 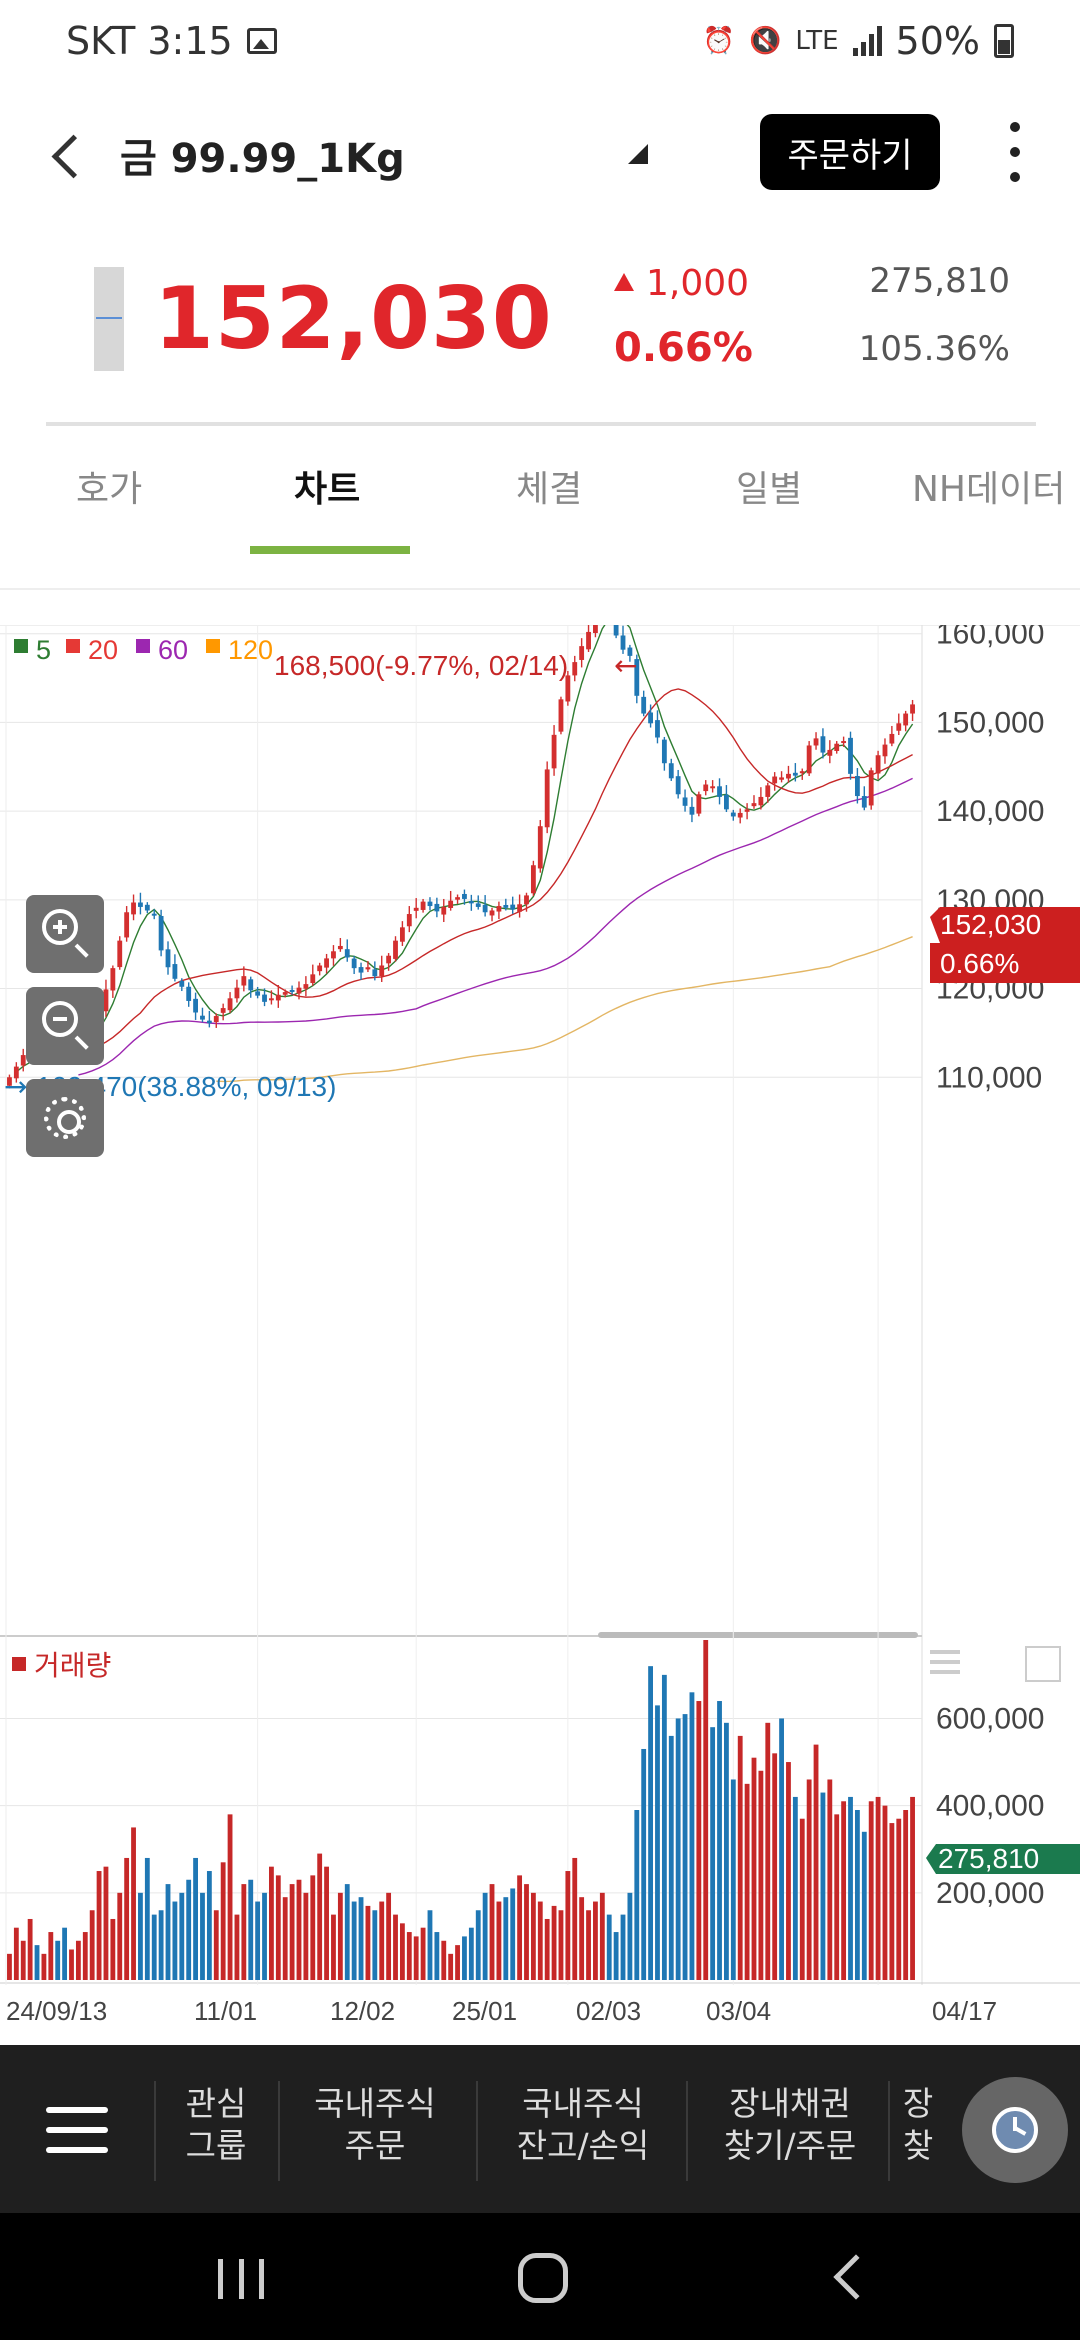 I want to click on nav-watch-group: 관심 그룹, so click(x=216, y=2125).